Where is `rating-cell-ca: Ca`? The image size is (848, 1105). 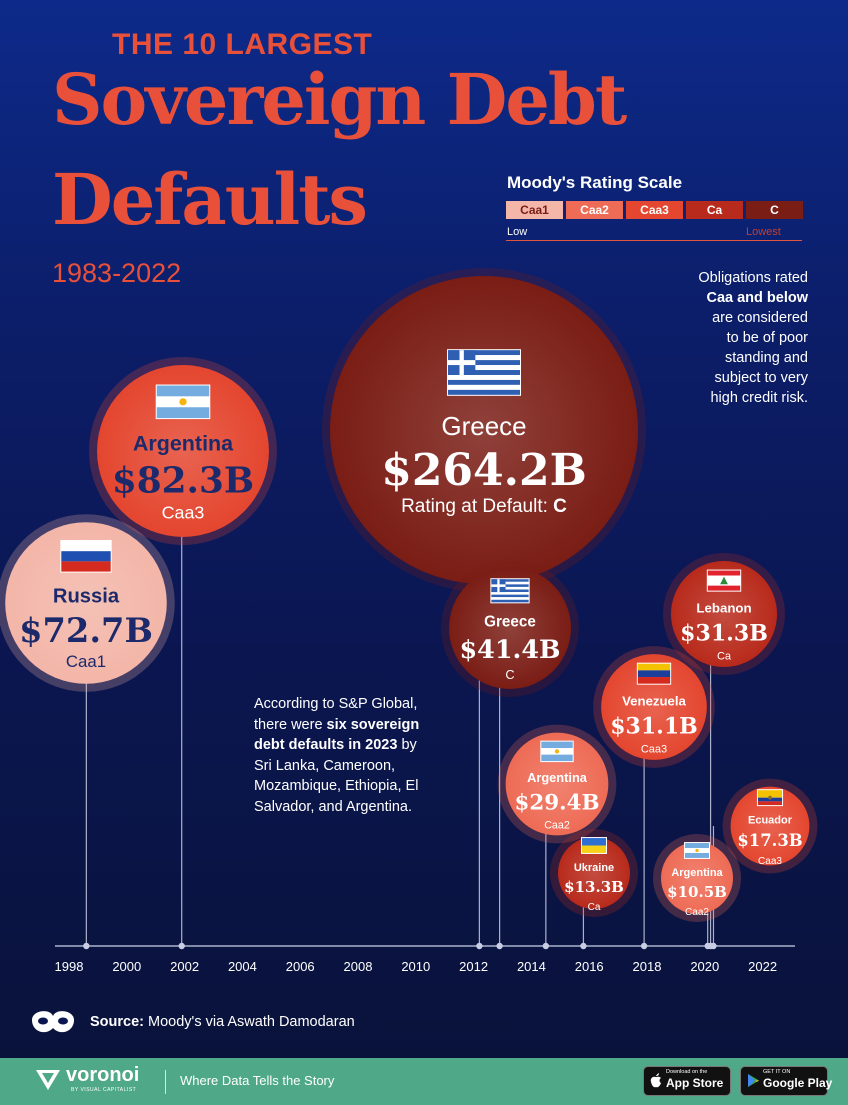 rating-cell-ca: Ca is located at coordinates (714, 210).